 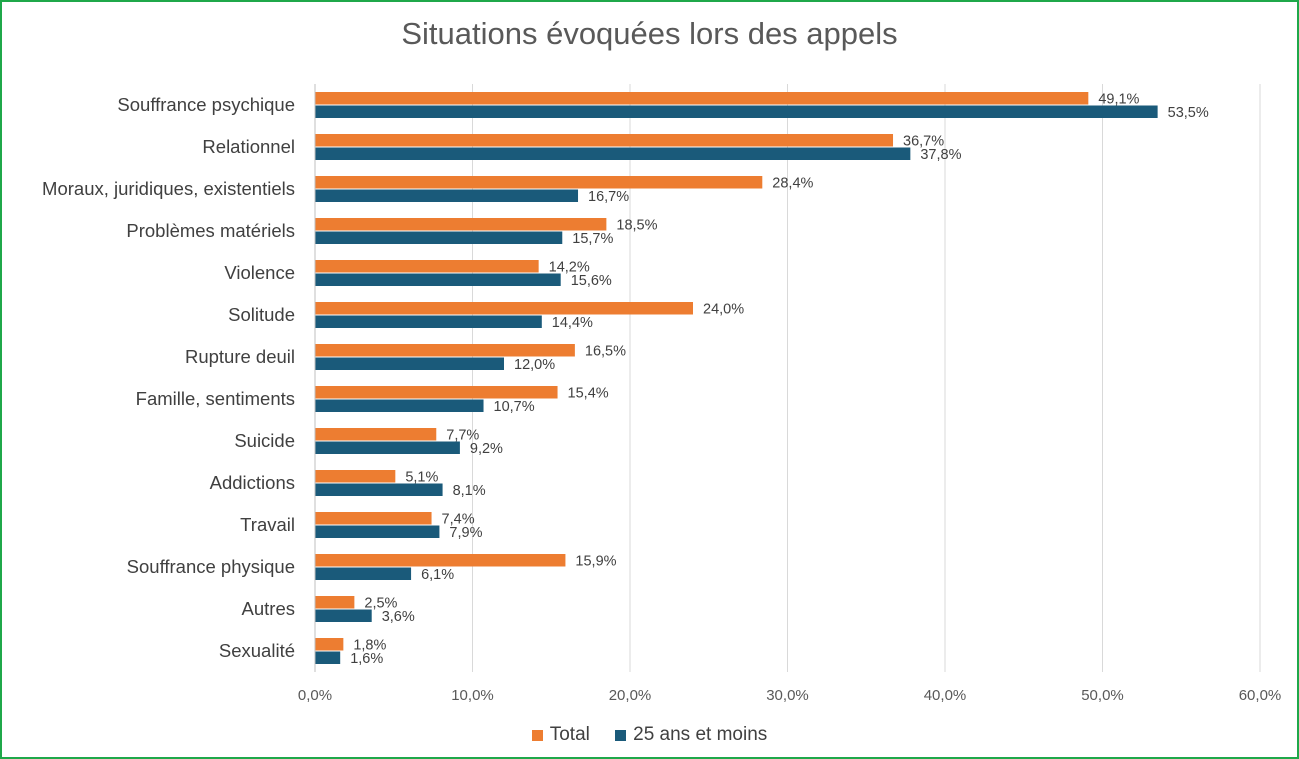 What do you see at coordinates (366, 659) in the screenshot?
I see `data-label: 1,6%` at bounding box center [366, 659].